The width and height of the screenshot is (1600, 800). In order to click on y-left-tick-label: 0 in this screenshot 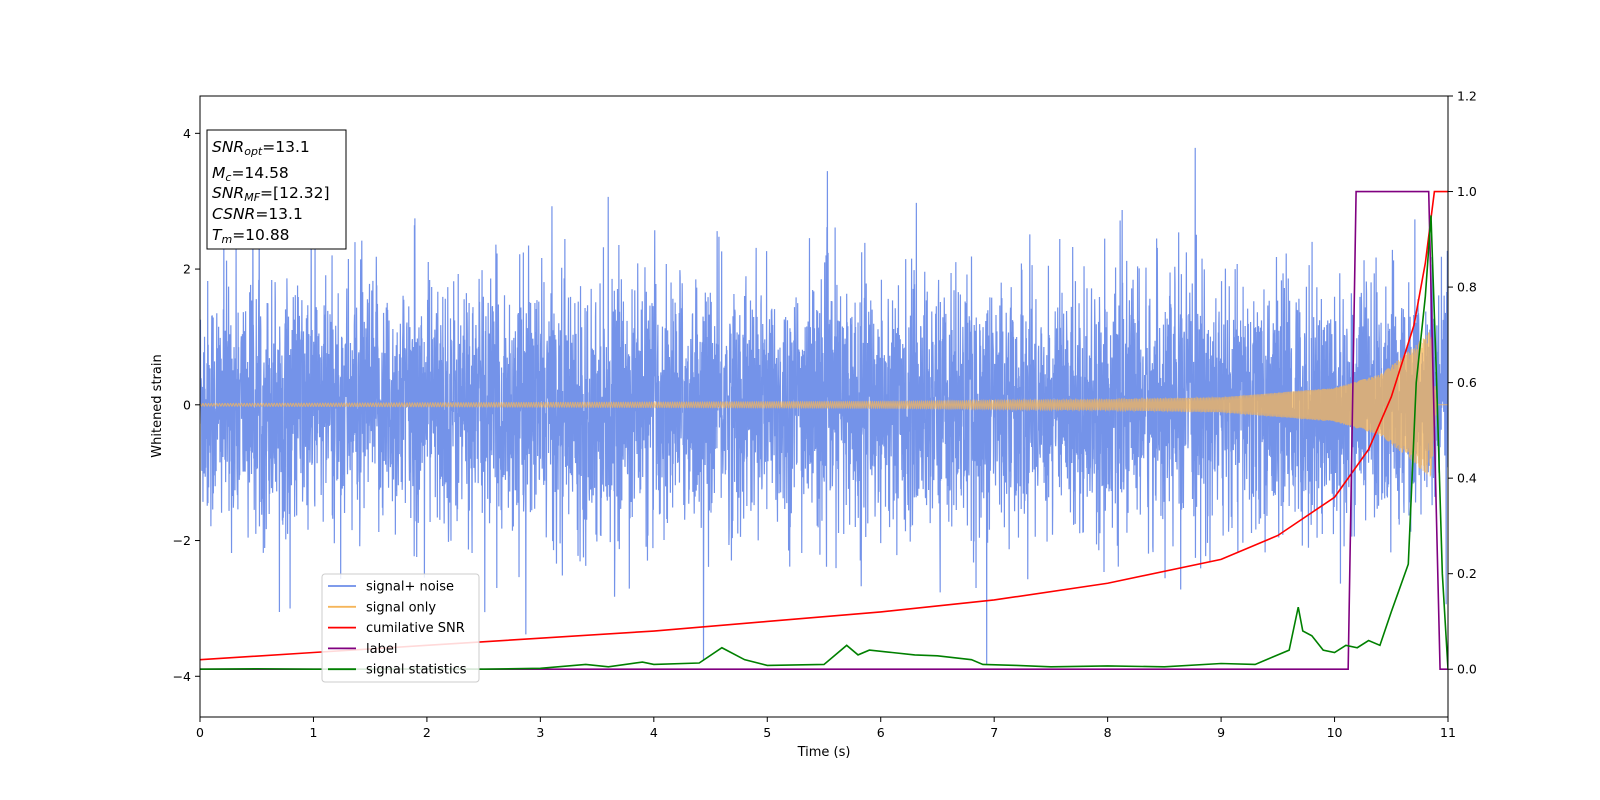, I will do `click(187, 404)`.